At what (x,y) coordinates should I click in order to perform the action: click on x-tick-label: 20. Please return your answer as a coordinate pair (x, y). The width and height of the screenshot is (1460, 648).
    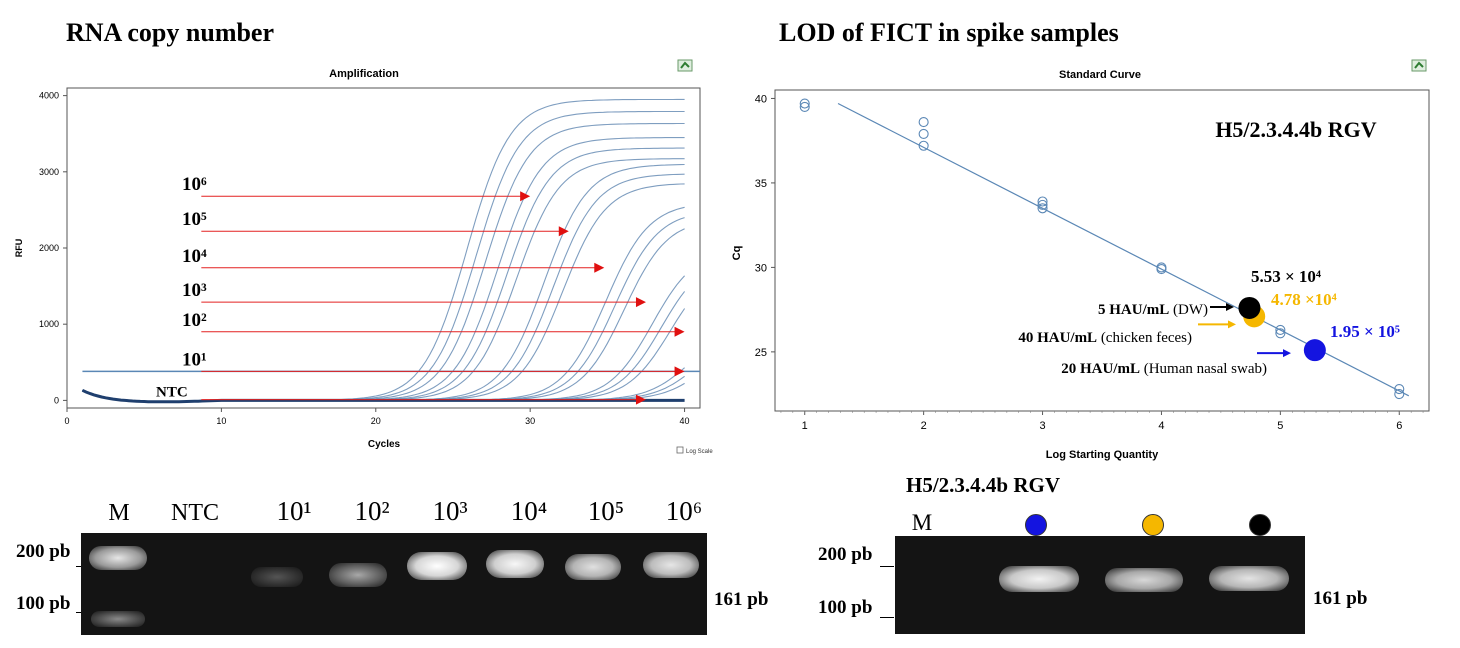
    Looking at the image, I should click on (376, 421).